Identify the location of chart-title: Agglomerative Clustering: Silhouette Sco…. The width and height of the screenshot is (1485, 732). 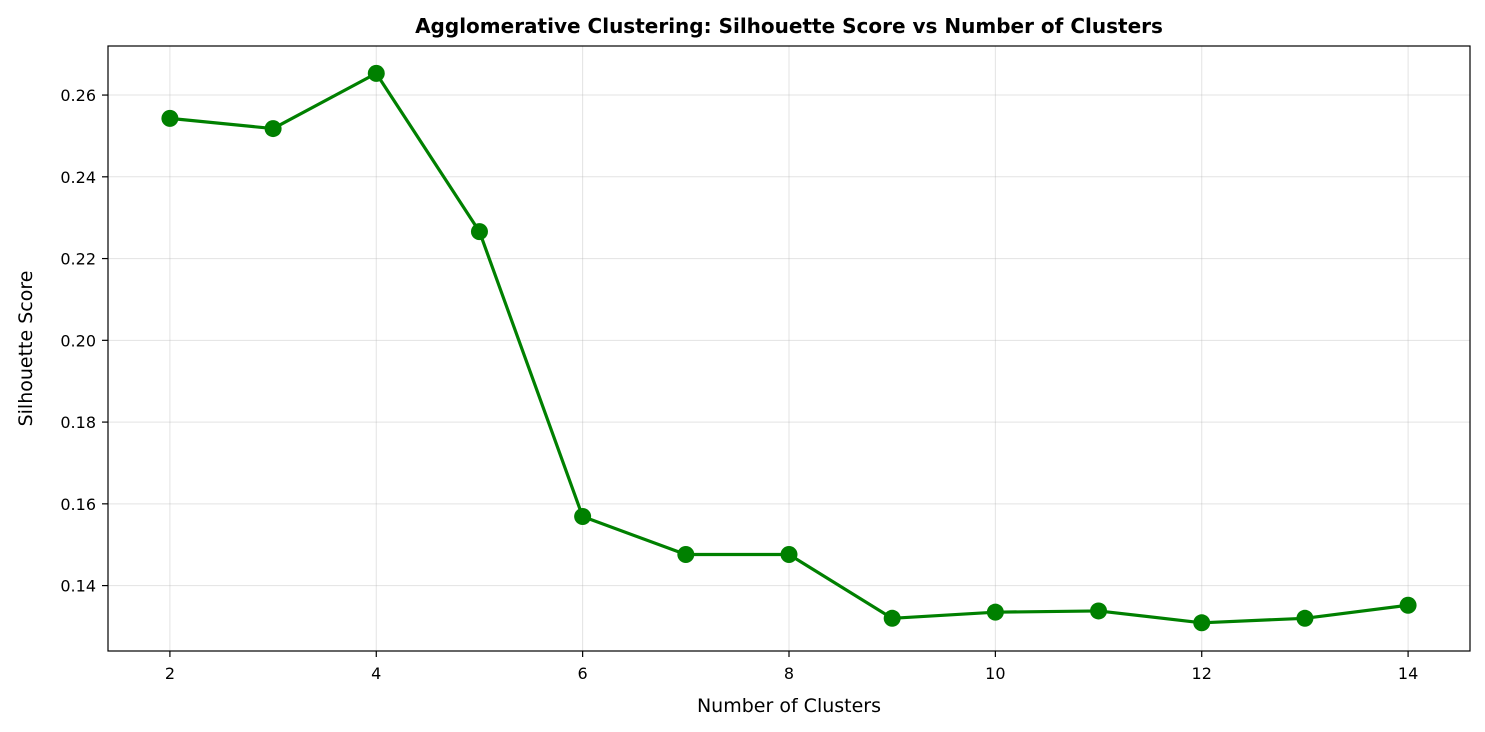
(789, 26).